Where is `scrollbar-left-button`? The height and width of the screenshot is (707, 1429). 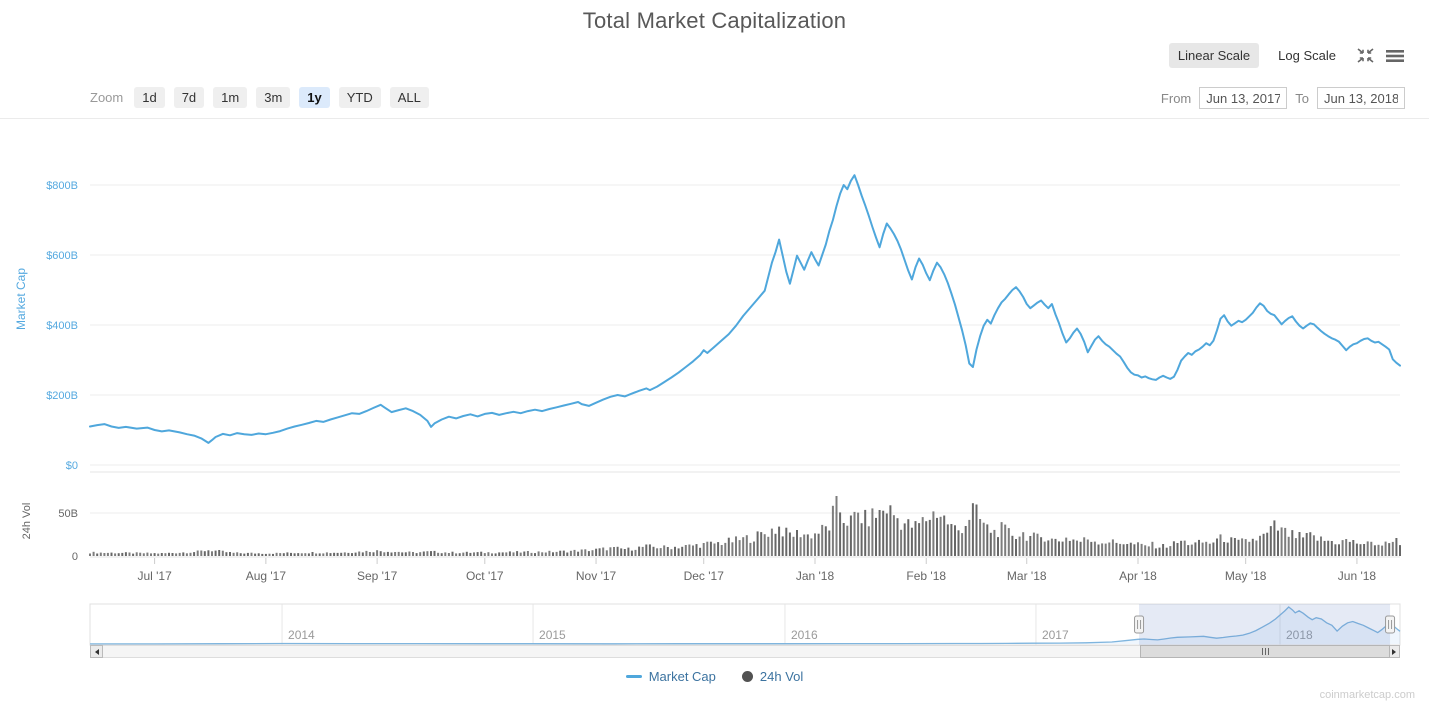 scrollbar-left-button is located at coordinates (96, 651).